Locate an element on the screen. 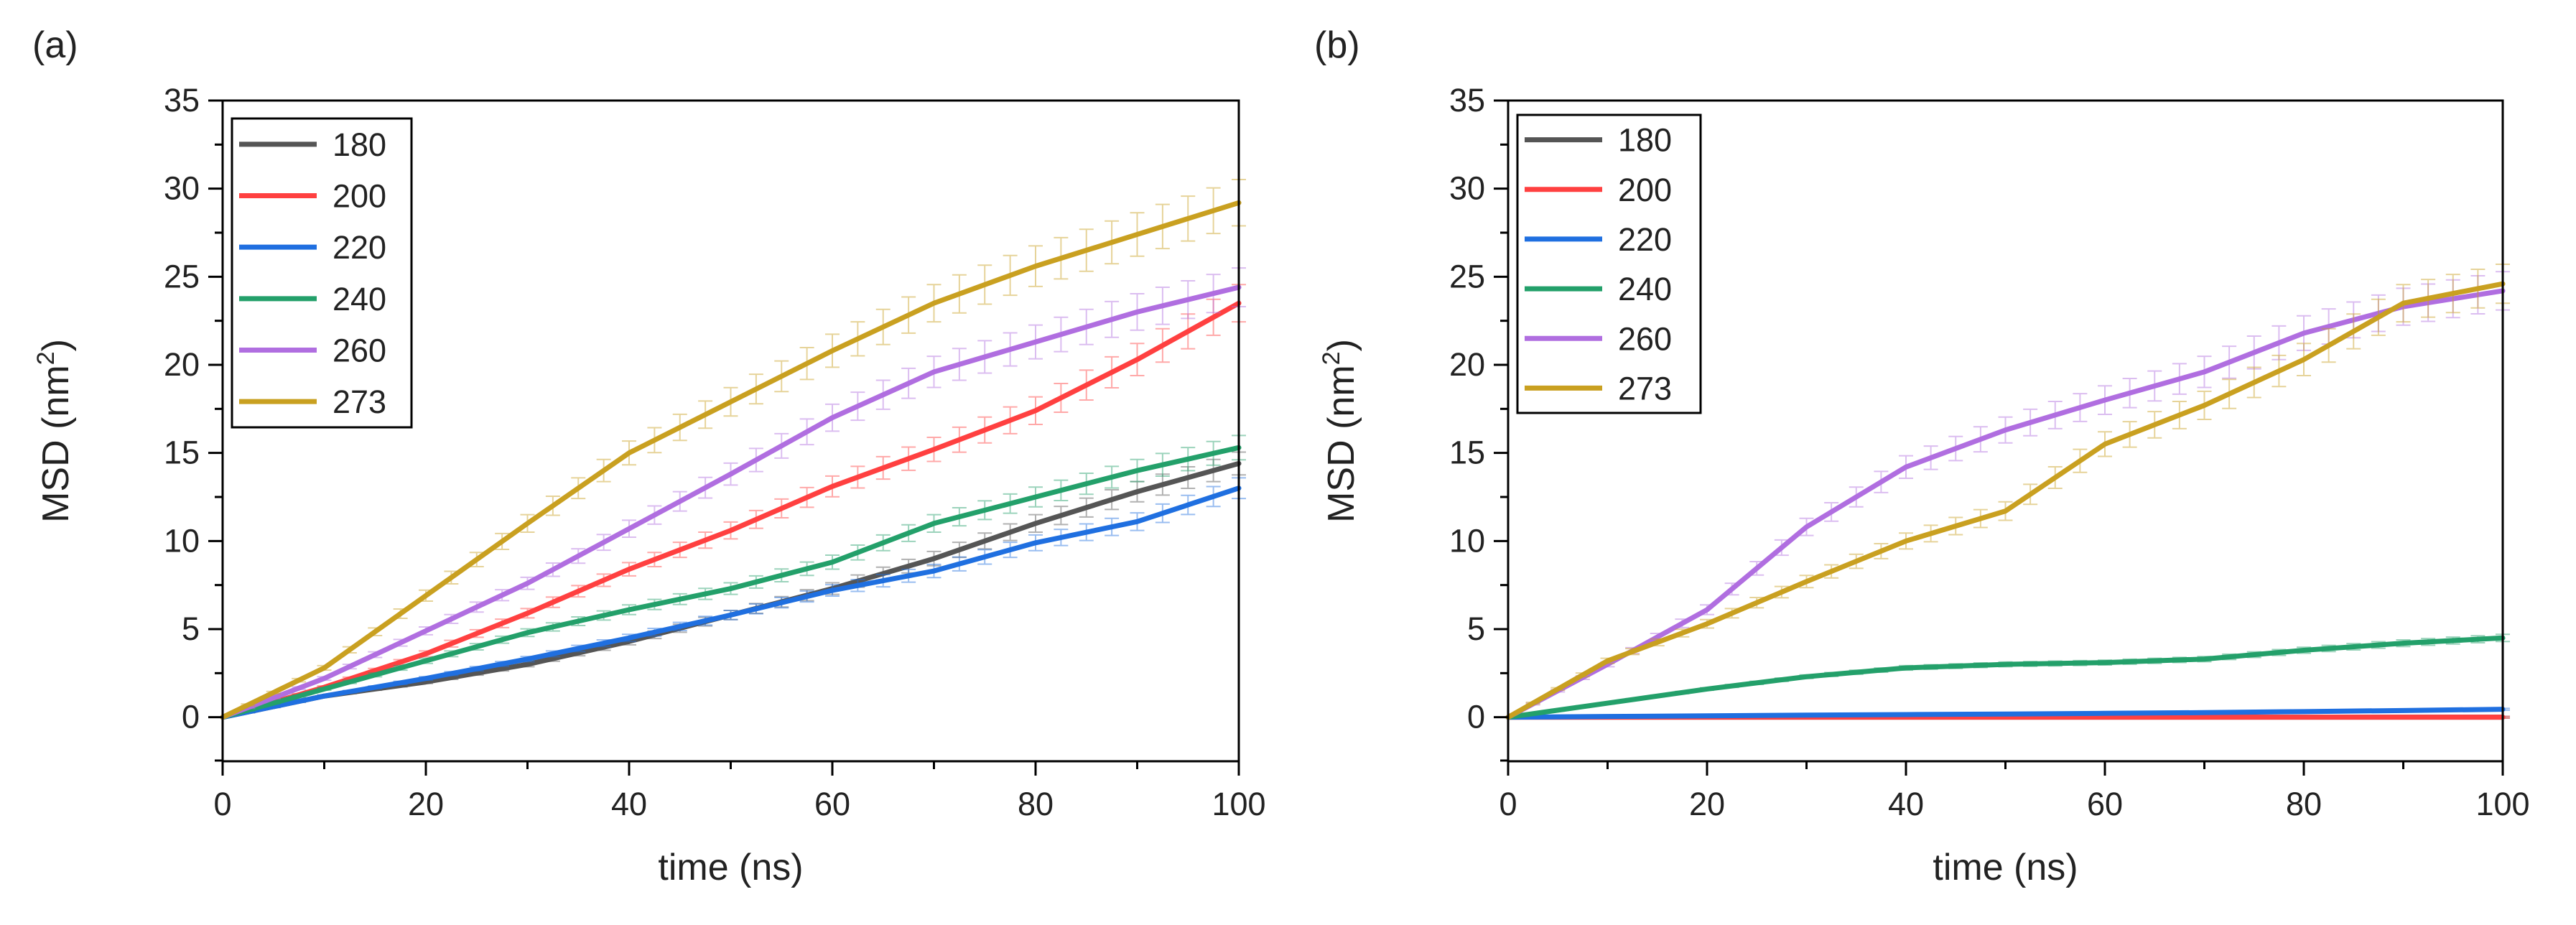 Image resolution: width=2576 pixels, height=925 pixels. panel-label: (b) is located at coordinates (1337, 45).